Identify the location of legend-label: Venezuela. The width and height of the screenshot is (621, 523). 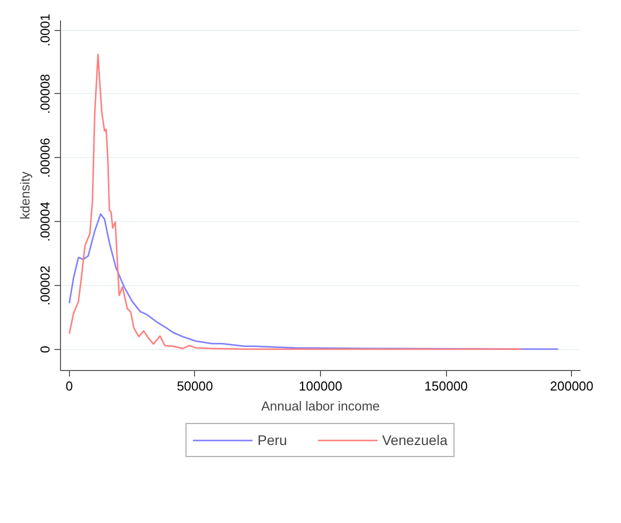
(415, 440).